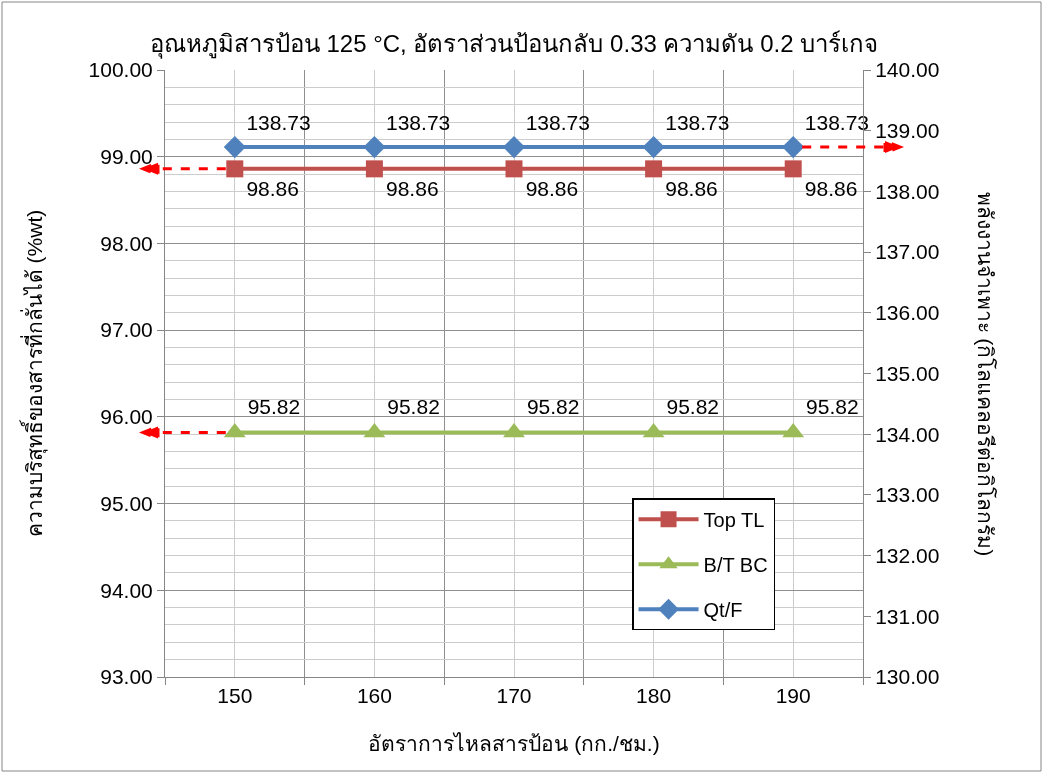 This screenshot has height=774, width=1044. What do you see at coordinates (793, 696) in the screenshot?
I see `x-tick-label: 190` at bounding box center [793, 696].